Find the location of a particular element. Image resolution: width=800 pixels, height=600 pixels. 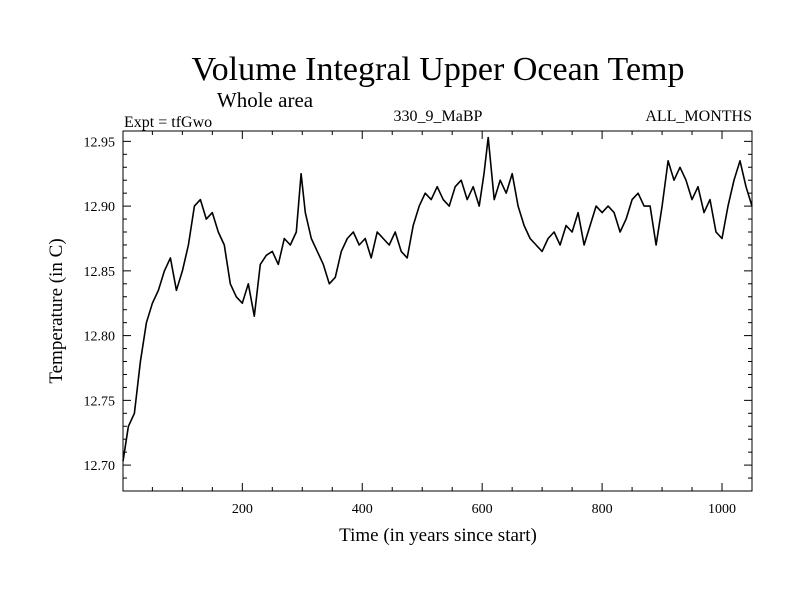

chart-title: Volume Integral Upper Ocean Temp is located at coordinates (438, 69).